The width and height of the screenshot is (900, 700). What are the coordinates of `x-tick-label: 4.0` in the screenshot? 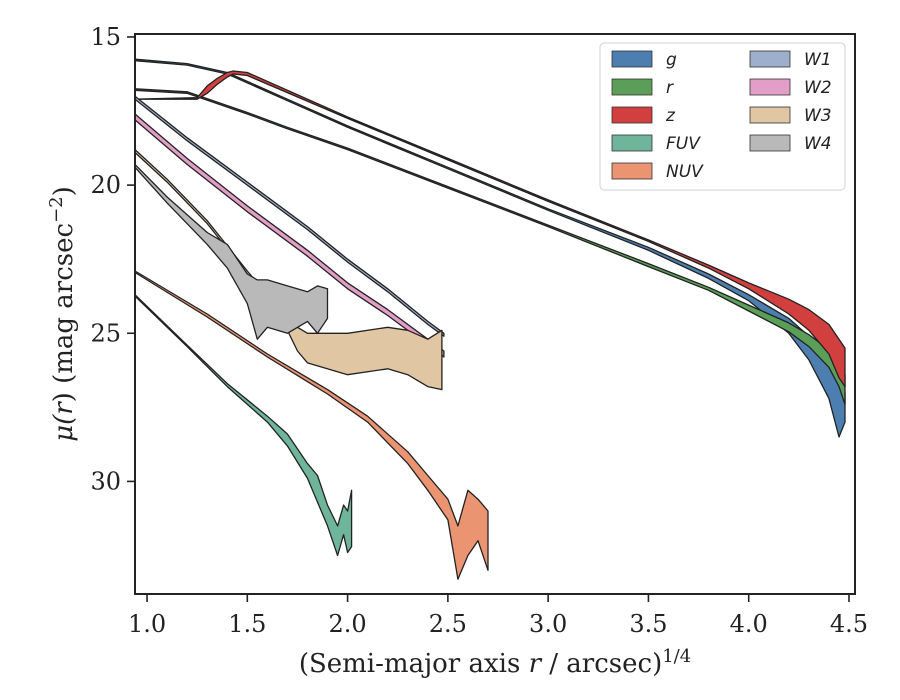 It's located at (749, 624).